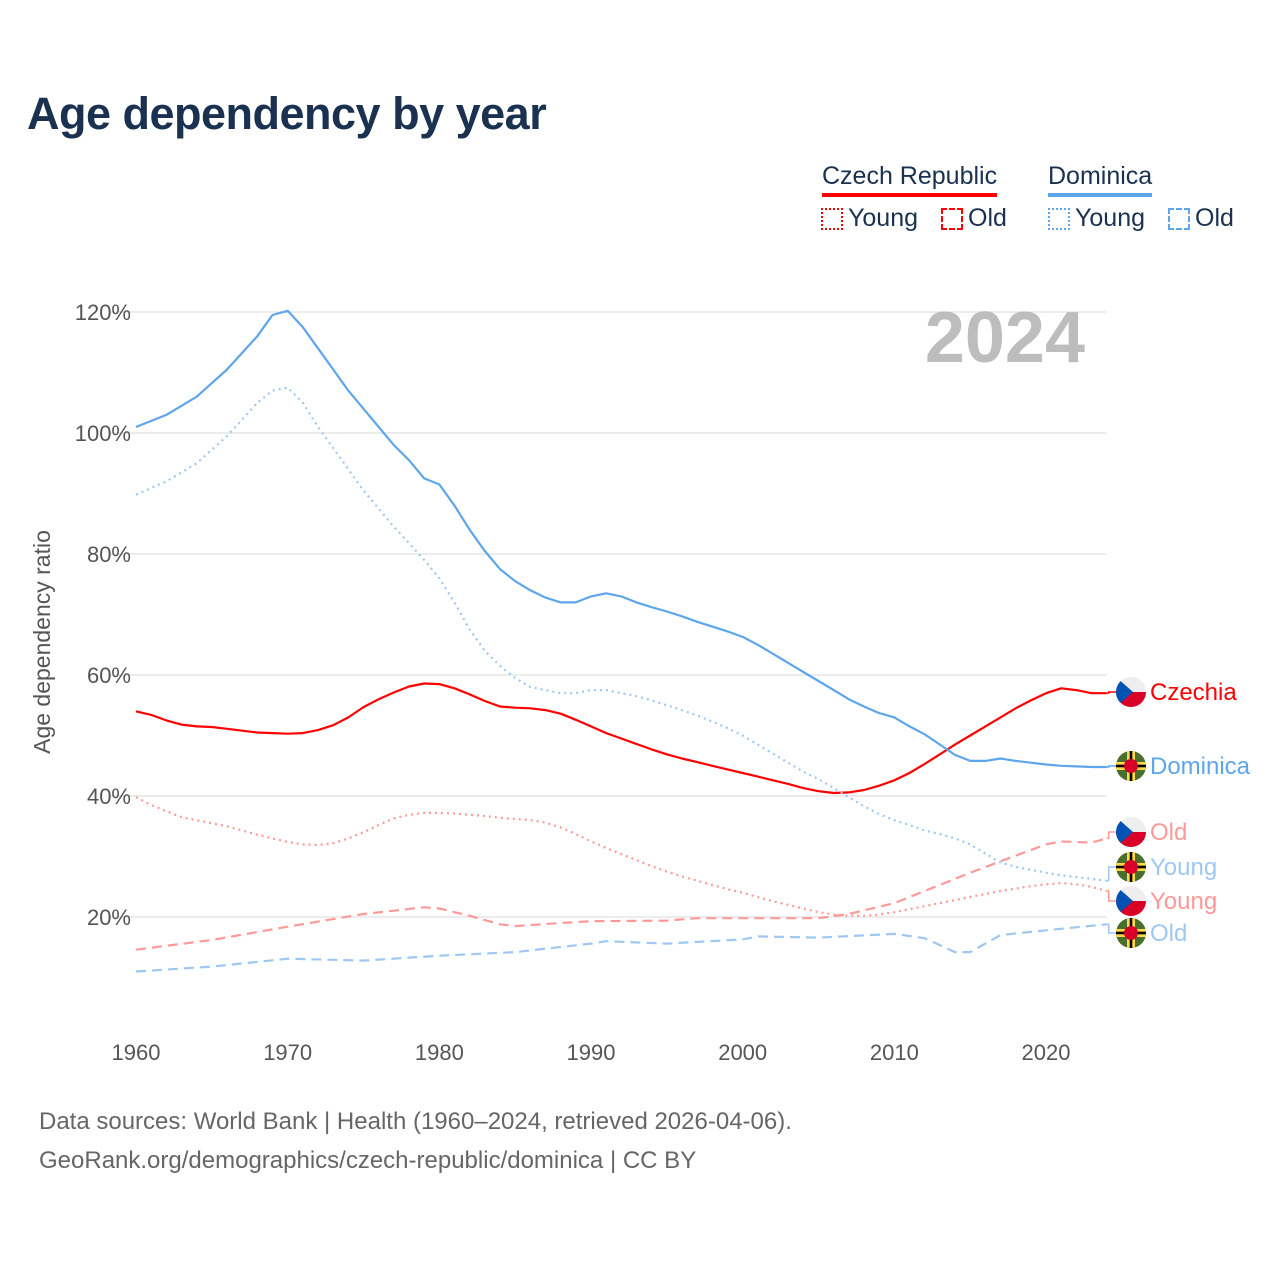  Describe the element at coordinates (1046, 1052) in the screenshot. I see `x-tick-label: 2020` at that location.